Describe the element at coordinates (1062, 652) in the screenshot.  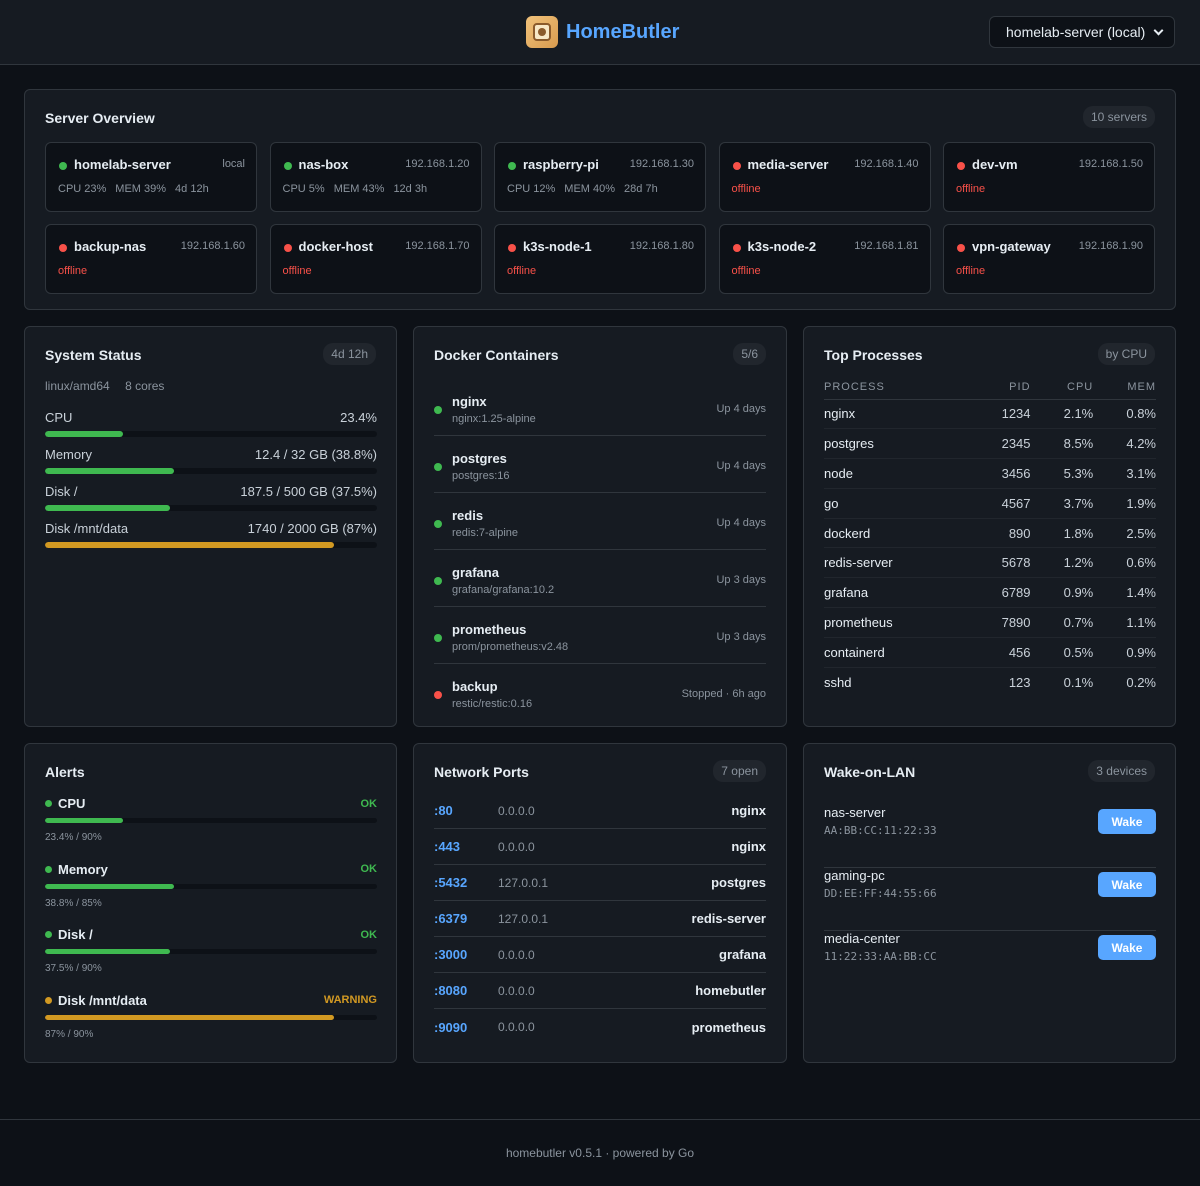
I see `table-cell: 0.5%` at that location.